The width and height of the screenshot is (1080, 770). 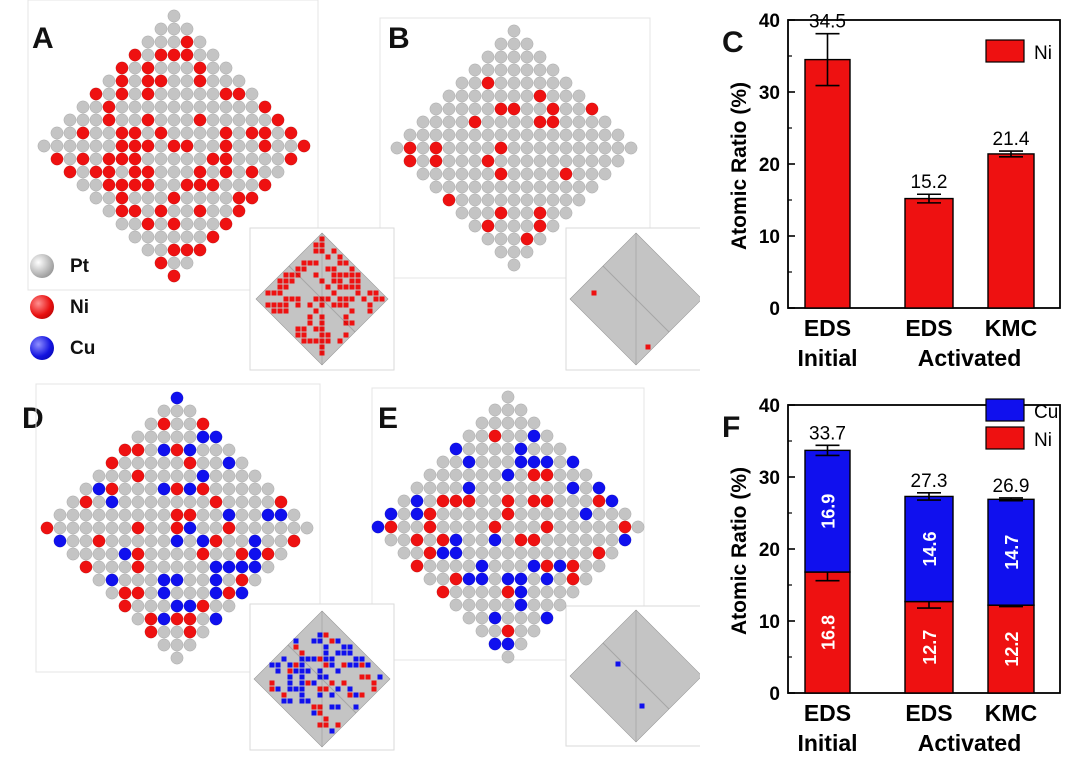 I want to click on panel-label-b: B, so click(x=399, y=38).